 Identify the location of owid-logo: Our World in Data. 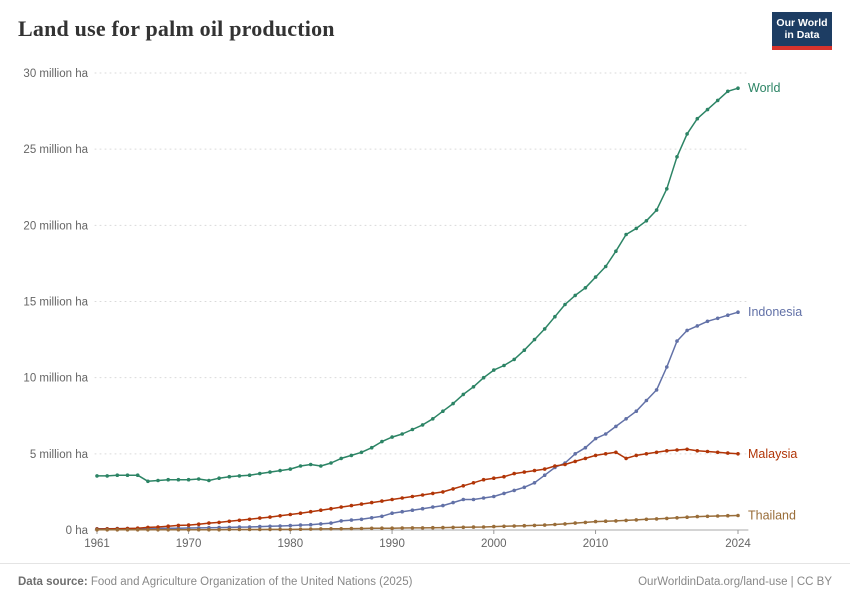
(802, 31).